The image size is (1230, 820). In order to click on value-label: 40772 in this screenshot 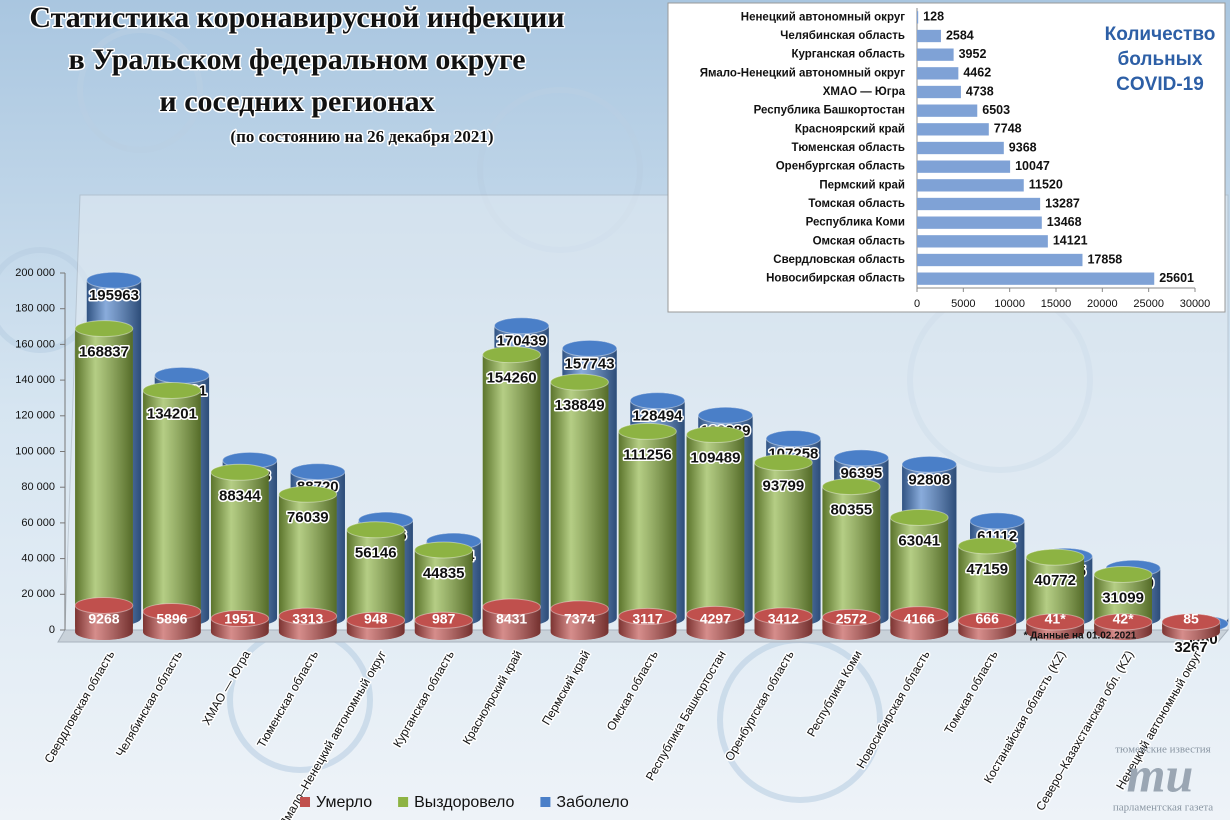, I will do `click(1055, 580)`.